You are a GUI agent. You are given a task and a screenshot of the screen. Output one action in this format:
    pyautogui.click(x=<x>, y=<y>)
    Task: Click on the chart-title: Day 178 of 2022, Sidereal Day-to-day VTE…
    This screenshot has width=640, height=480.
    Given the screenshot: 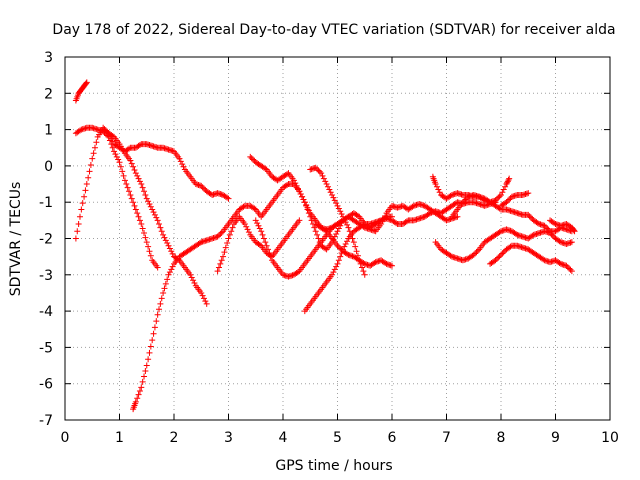 What is the action you would take?
    pyautogui.click(x=333, y=30)
    